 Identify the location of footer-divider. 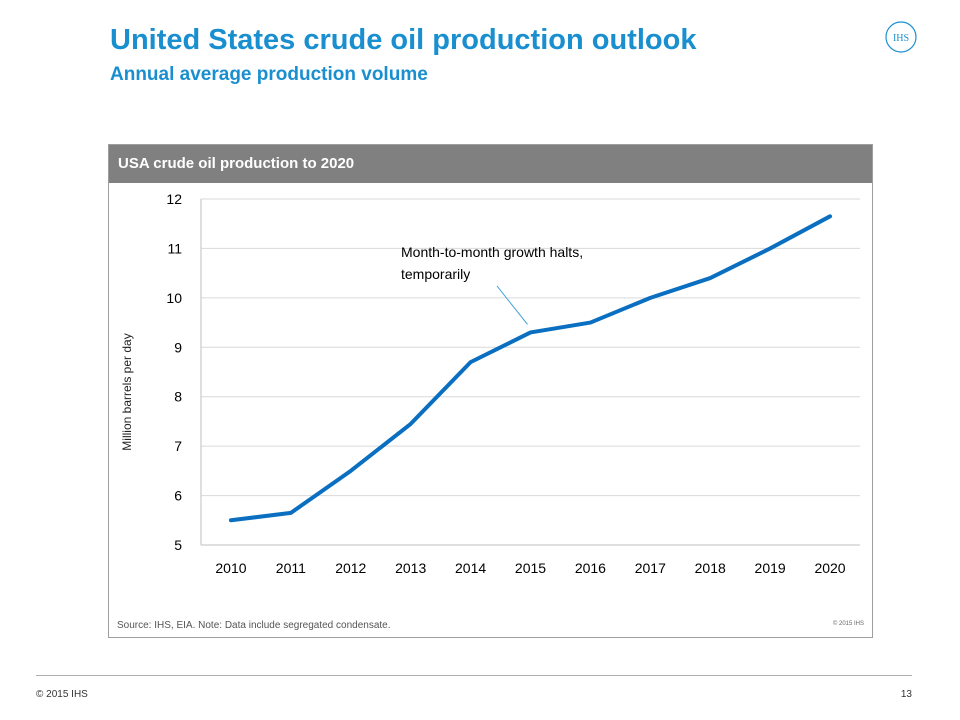
(474, 675).